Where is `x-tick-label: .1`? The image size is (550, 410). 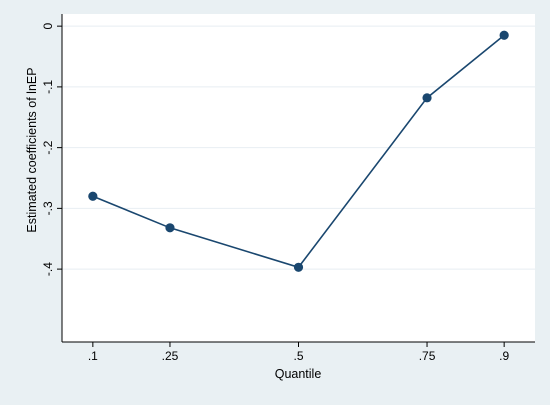 x-tick-label: .1 is located at coordinates (93, 356).